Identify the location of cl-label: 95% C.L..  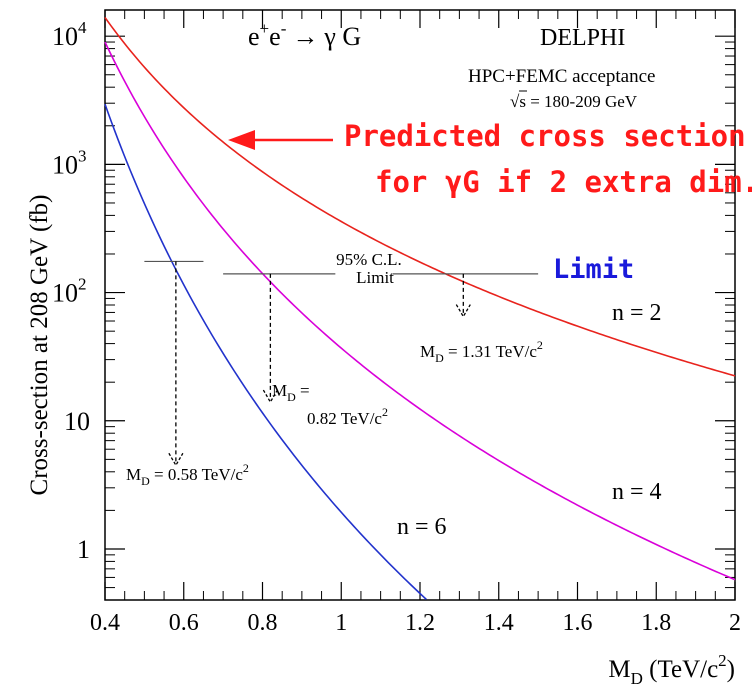
(369, 259).